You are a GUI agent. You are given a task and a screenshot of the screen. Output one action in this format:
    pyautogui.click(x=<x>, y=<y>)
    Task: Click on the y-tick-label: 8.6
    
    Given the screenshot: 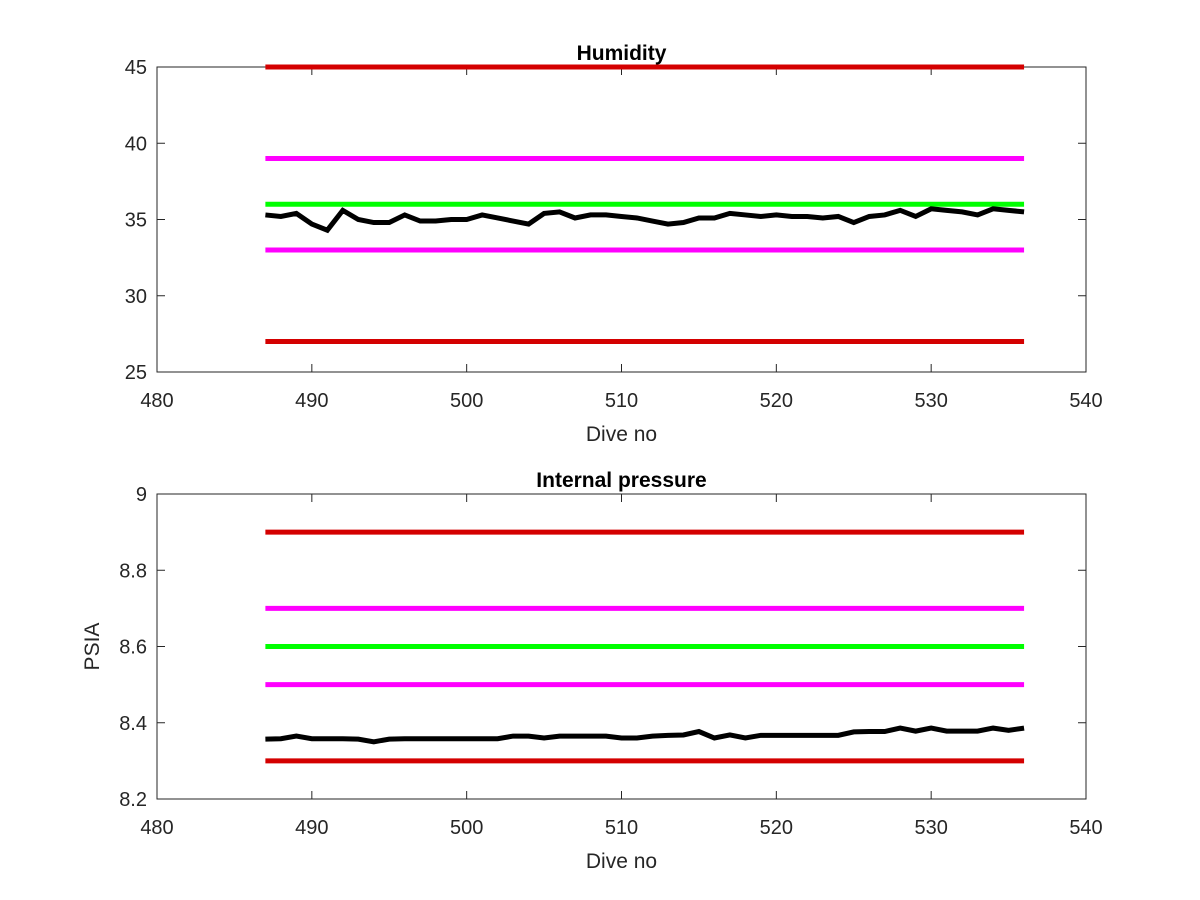 What is the action you would take?
    pyautogui.click(x=133, y=648)
    